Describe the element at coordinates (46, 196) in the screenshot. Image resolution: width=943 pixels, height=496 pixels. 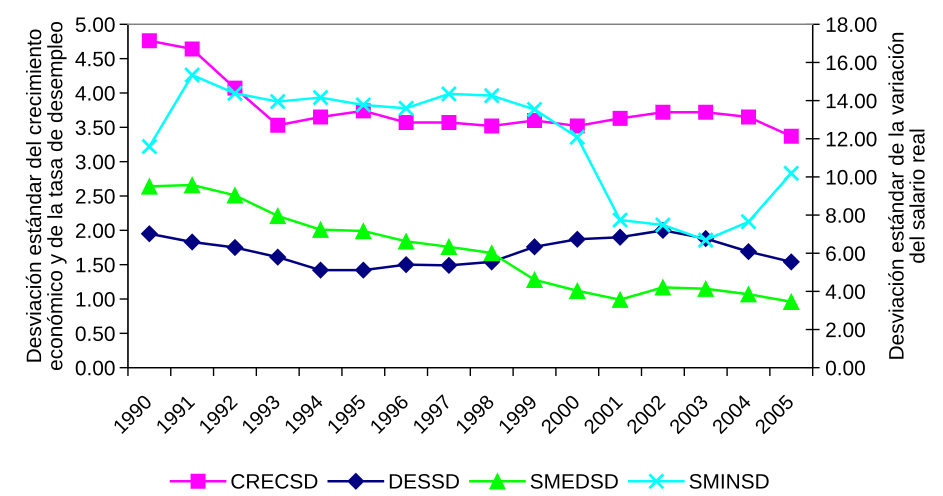
I see `y-axis-title: Desviación estándar del crecimiento económico y de la tasa de desempleo` at that location.